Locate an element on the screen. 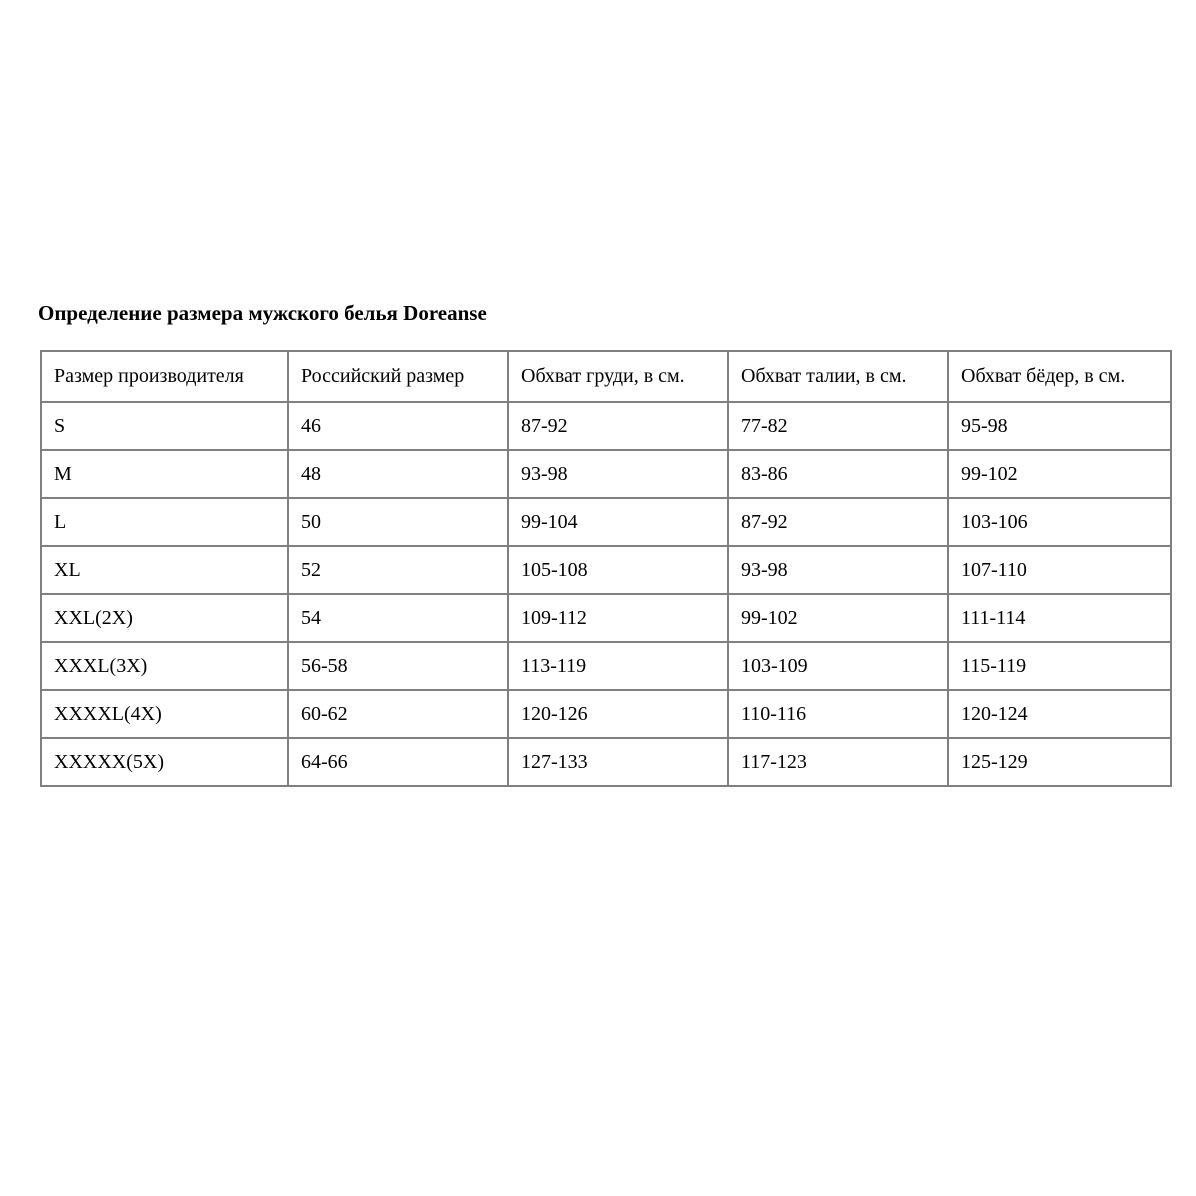  table-cell: 46 is located at coordinates (398, 426).